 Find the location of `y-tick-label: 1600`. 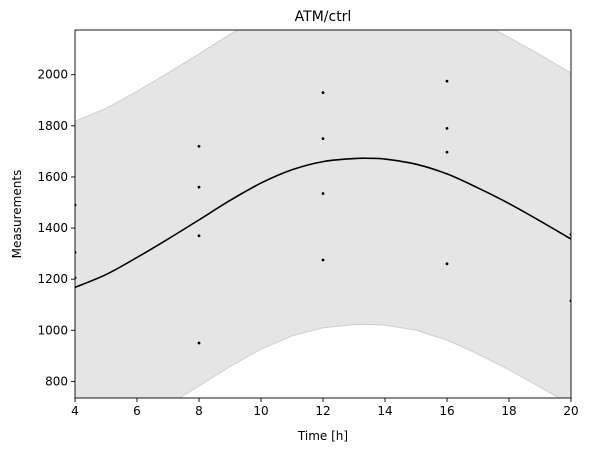

y-tick-label: 1600 is located at coordinates (52, 177).